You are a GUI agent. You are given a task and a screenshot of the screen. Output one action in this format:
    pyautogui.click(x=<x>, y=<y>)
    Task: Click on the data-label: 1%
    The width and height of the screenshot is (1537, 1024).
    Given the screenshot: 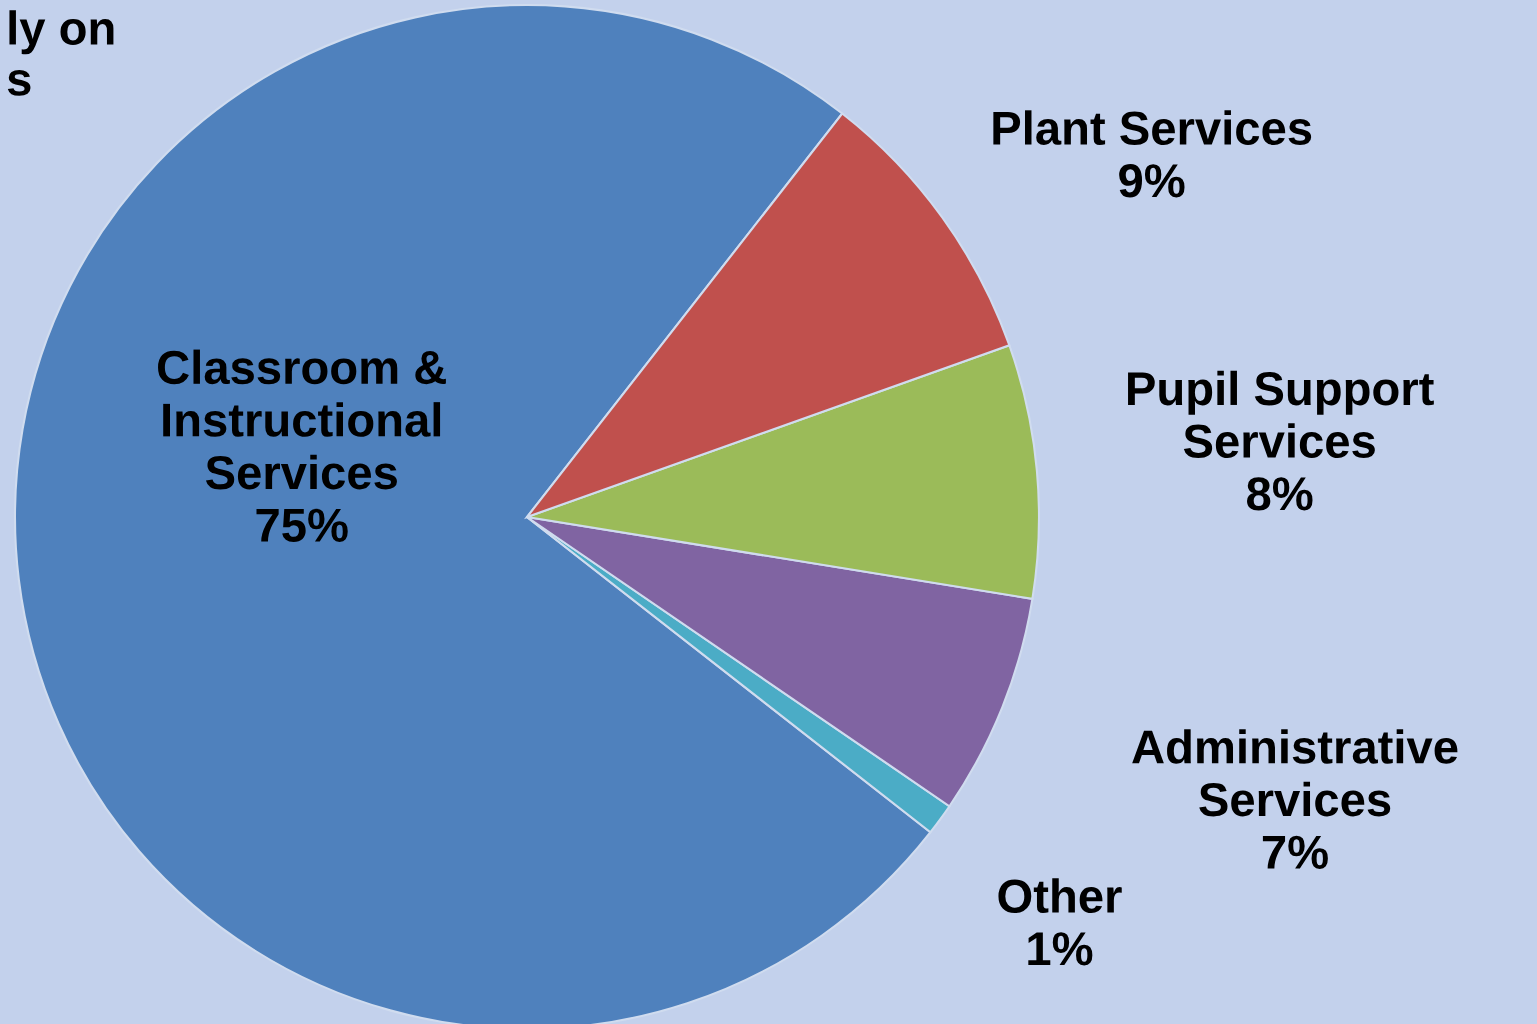 What is the action you would take?
    pyautogui.click(x=1060, y=949)
    